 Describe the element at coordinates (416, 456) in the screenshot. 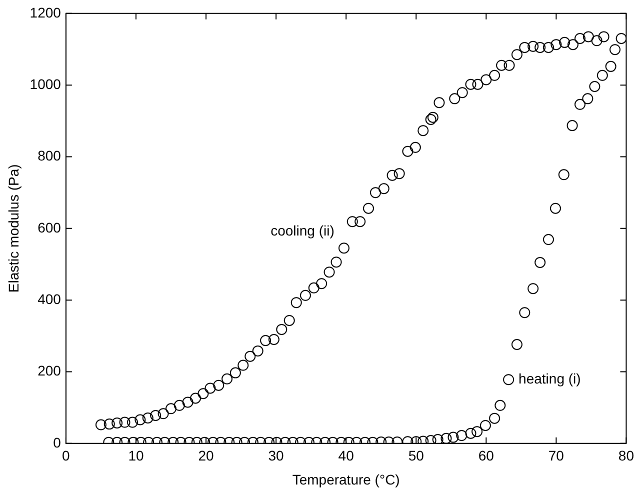

I see `x-tick-label: 50` at that location.